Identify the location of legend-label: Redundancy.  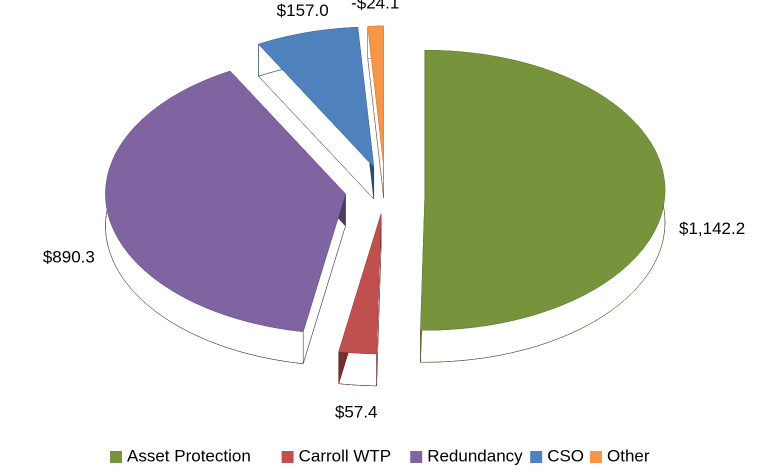
(475, 455).